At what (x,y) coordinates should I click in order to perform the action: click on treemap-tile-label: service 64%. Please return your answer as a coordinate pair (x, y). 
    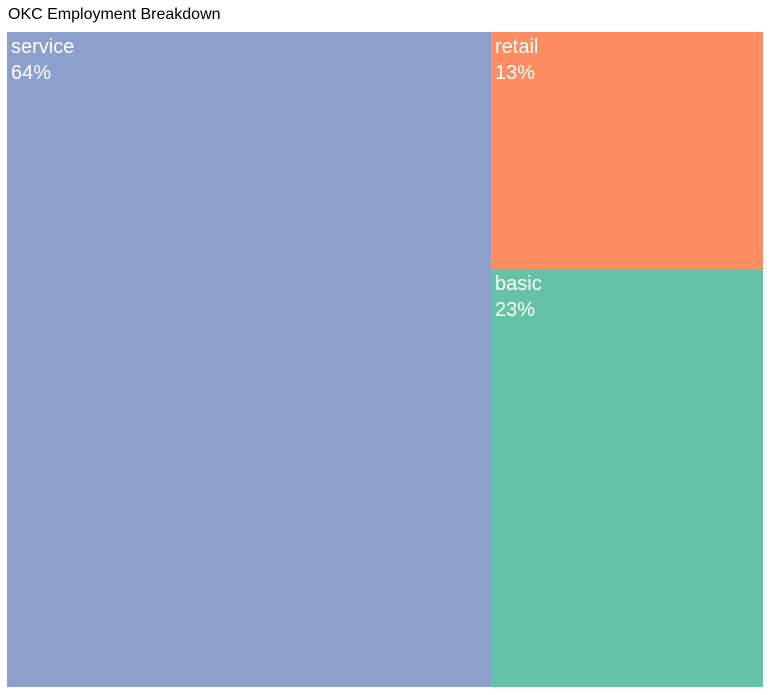
    Looking at the image, I should click on (42, 60).